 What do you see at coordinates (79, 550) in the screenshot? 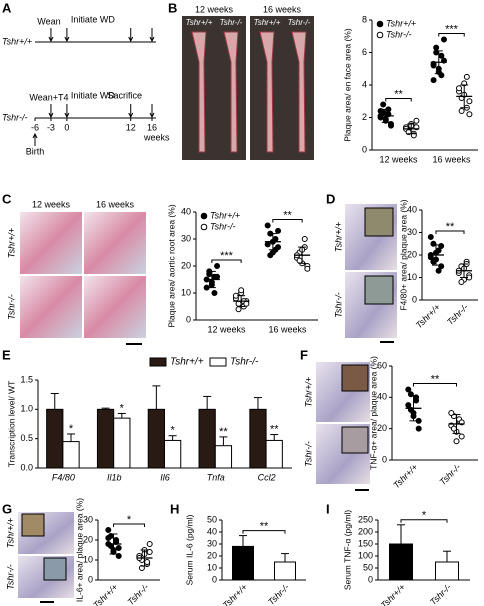
I see `y-axis-label: IL-6+ area/ plaque area (%)` at bounding box center [79, 550].